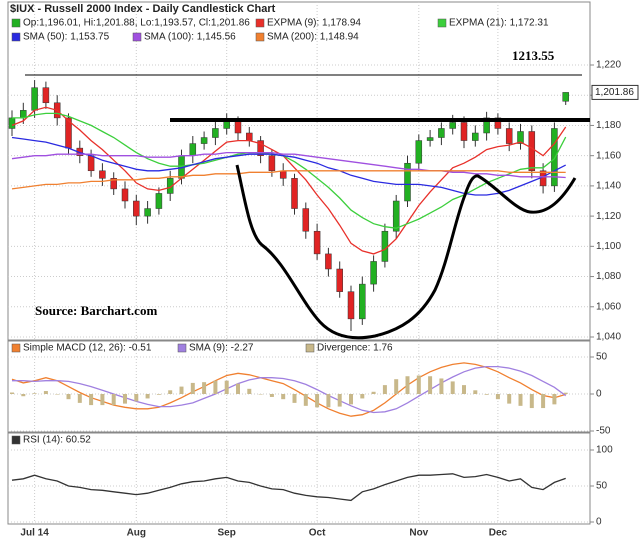 The image size is (640, 560). What do you see at coordinates (317, 533) in the screenshot?
I see `x-tick-label: Oct` at bounding box center [317, 533].